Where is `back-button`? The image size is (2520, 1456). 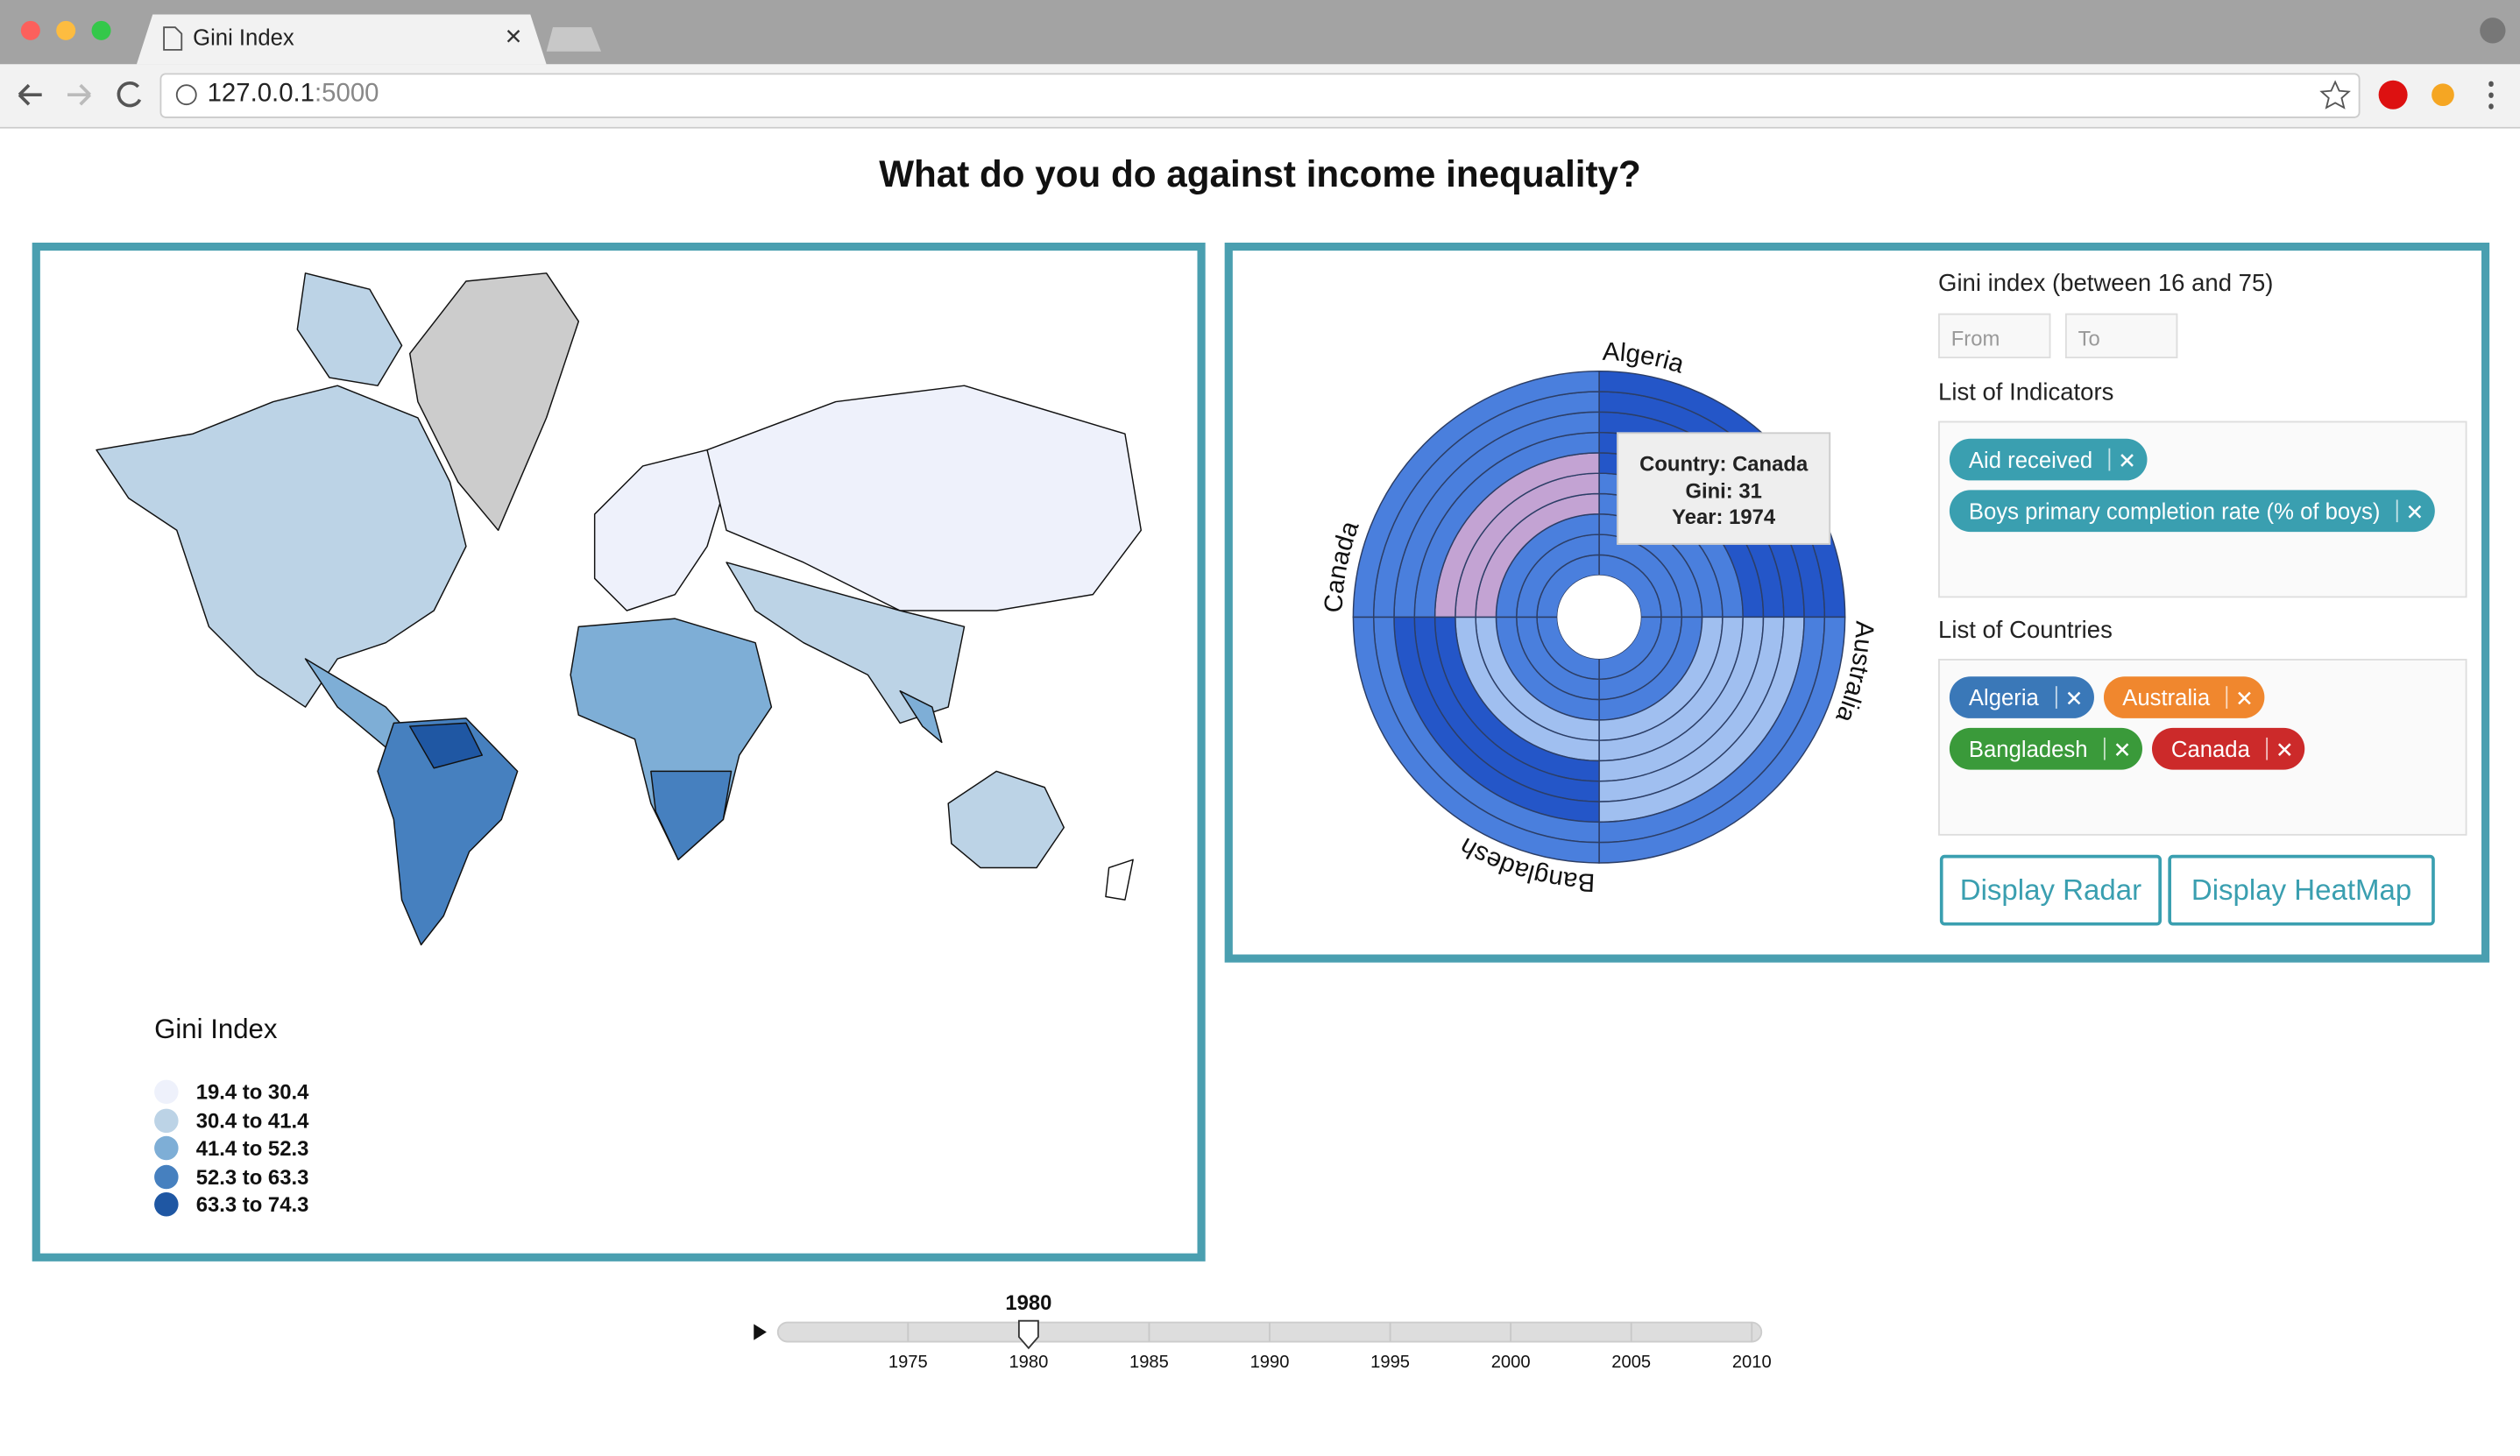
back-button is located at coordinates (30, 94).